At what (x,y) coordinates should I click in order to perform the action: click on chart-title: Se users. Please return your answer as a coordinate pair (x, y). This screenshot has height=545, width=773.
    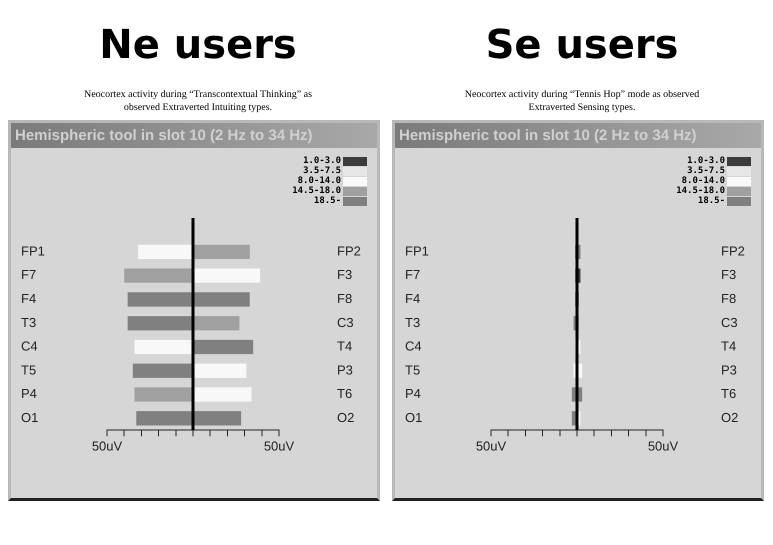
    Looking at the image, I should click on (582, 45).